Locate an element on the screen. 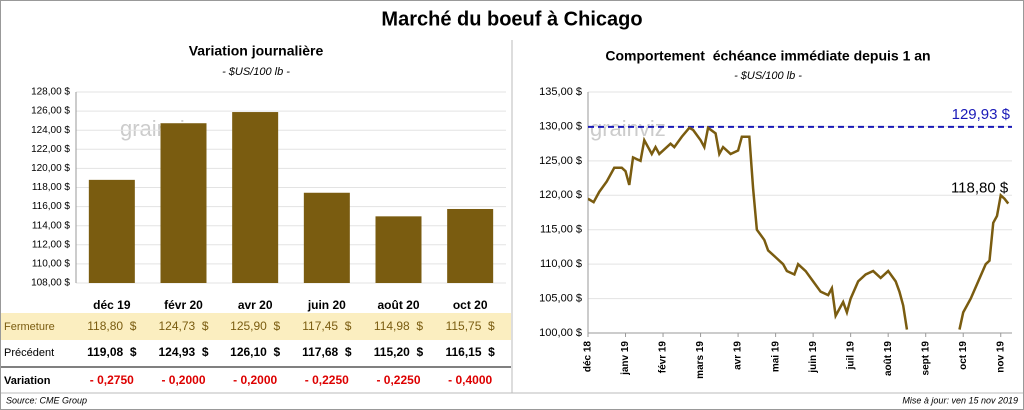 This screenshot has height=410, width=1024. y-tick-label: 122,00 $ is located at coordinates (50, 149).